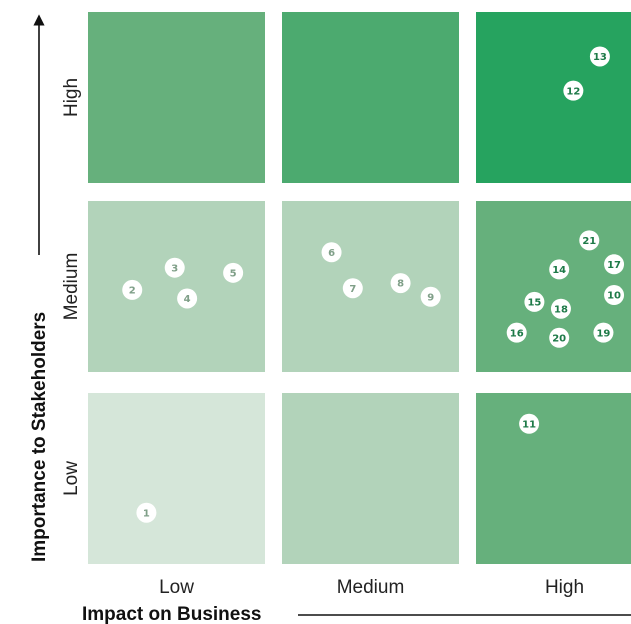 This screenshot has width=631, height=624. I want to click on data-point-label: 3, so click(174, 268).